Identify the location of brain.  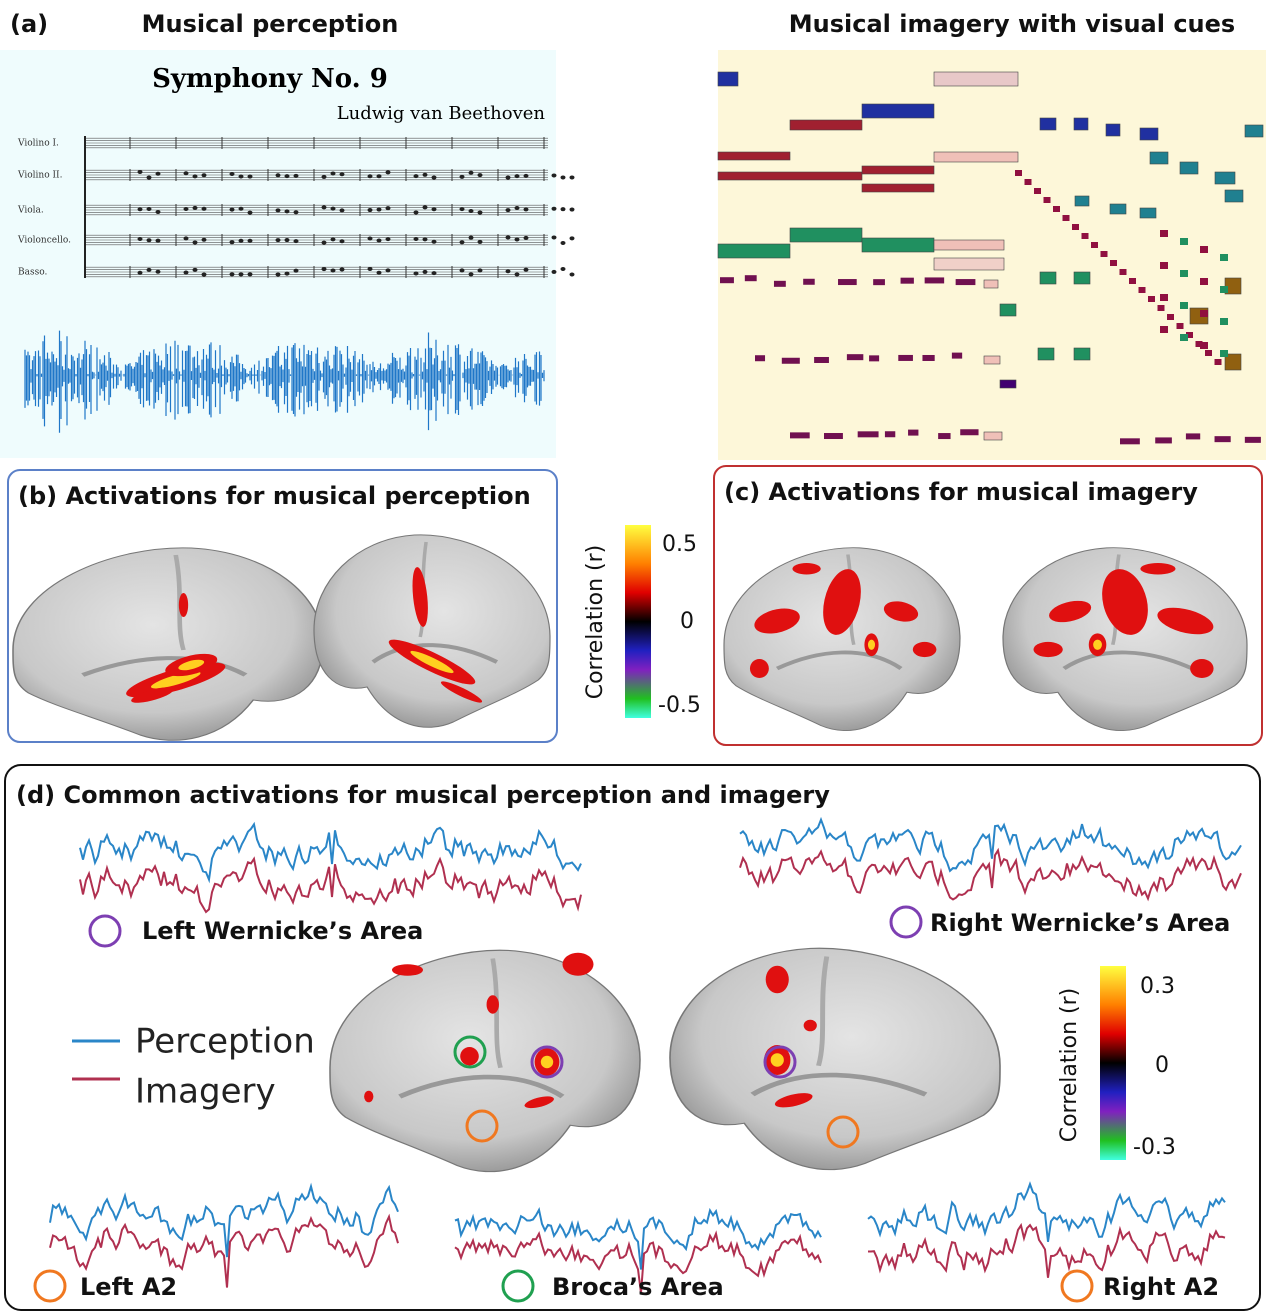
(168, 644).